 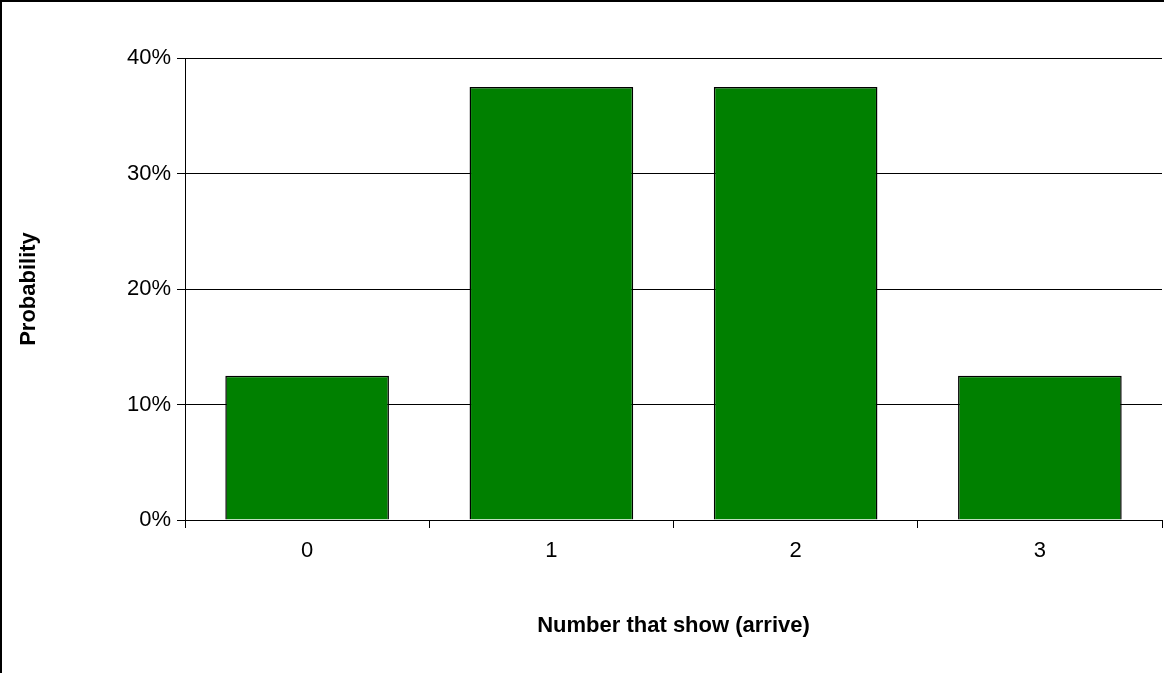 What do you see at coordinates (28, 288) in the screenshot?
I see `y-axis-title: Probability` at bounding box center [28, 288].